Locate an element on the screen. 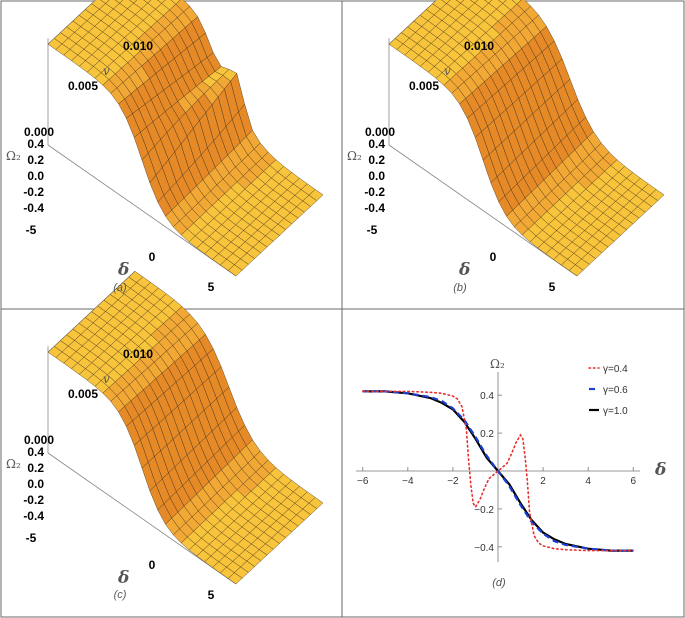 The height and width of the screenshot is (618, 685). x-tick-label: 4 is located at coordinates (588, 481).